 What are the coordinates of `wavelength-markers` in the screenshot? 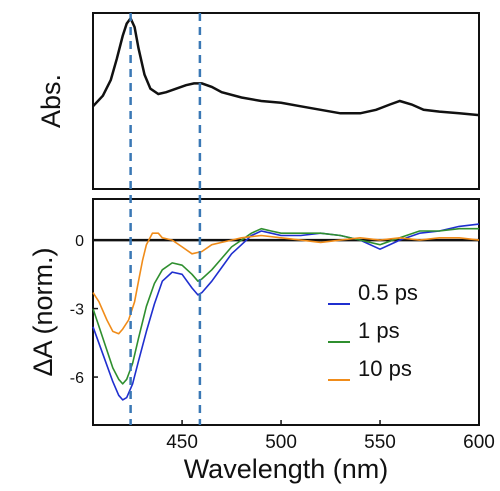 It's located at (165, 219).